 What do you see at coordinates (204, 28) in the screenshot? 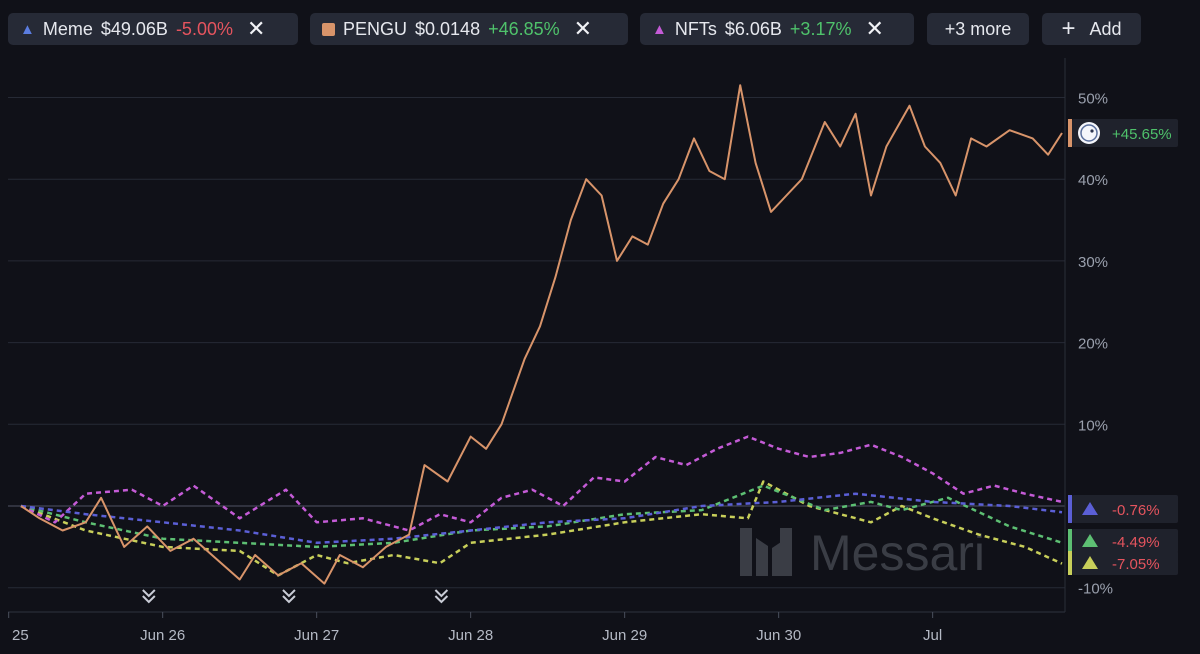
I see `asset-change: -5.00%` at bounding box center [204, 28].